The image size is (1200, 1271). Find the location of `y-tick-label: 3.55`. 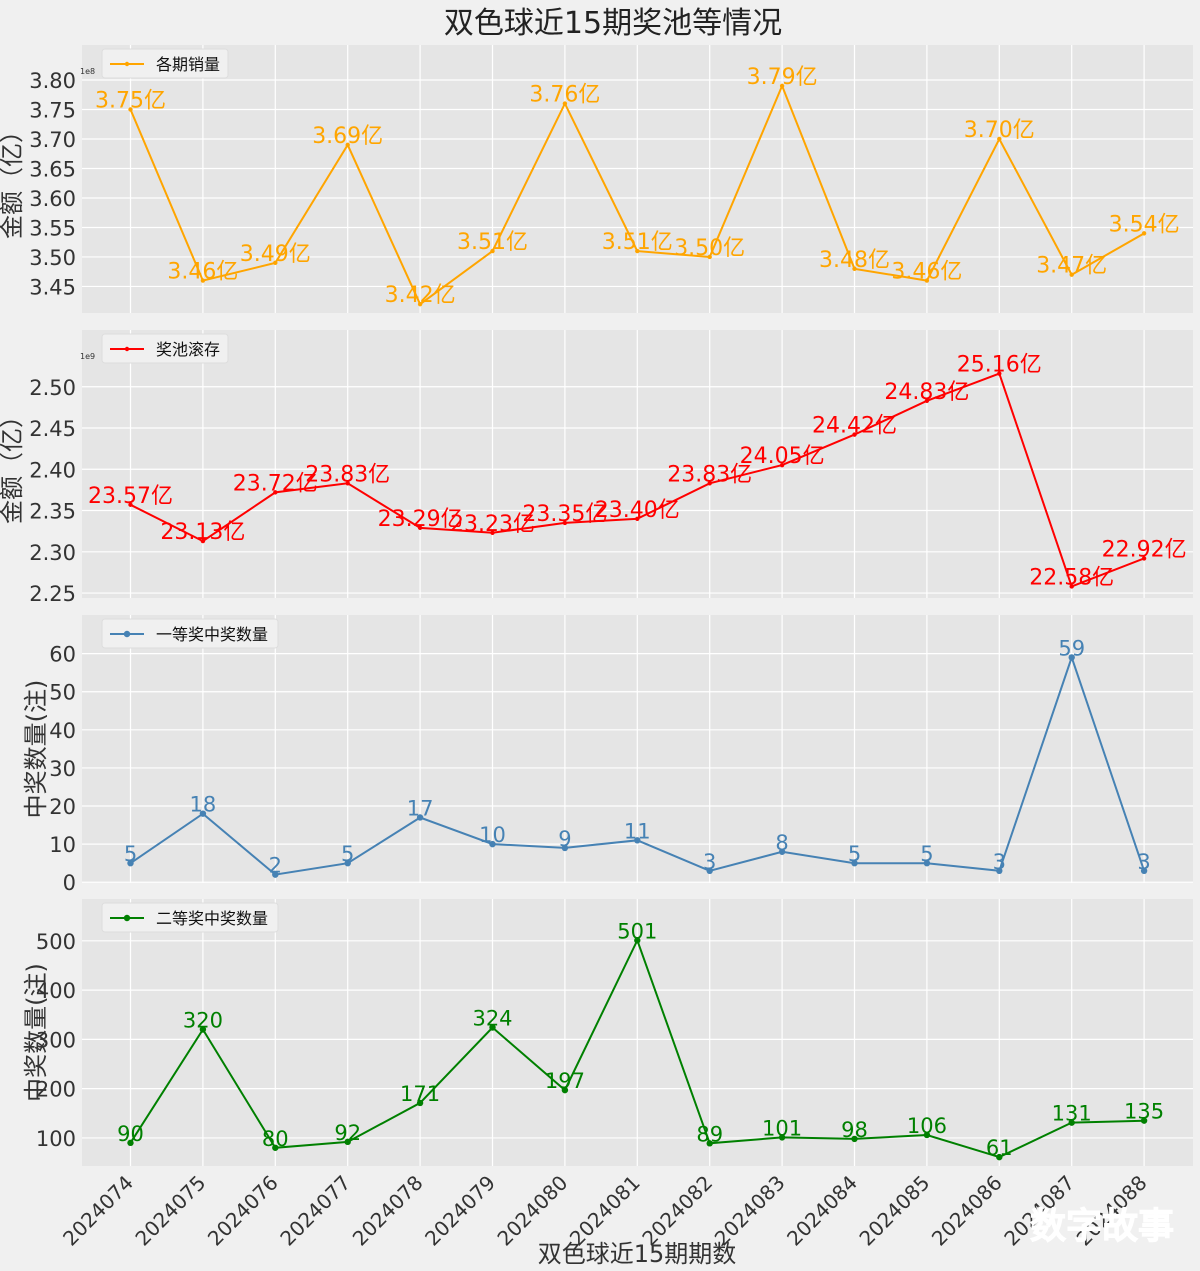

y-tick-label: 3.55 is located at coordinates (52, 228).